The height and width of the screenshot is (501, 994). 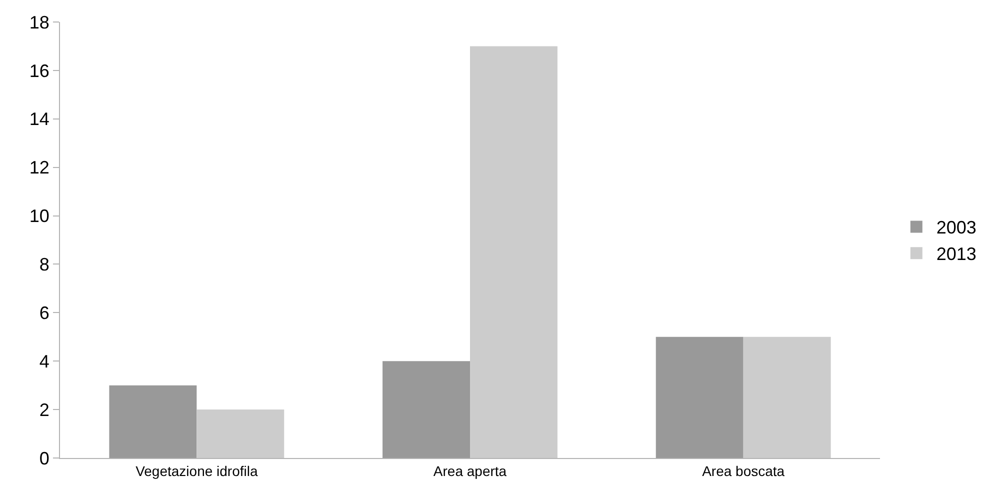 I want to click on y-tick-label: 8, so click(x=44, y=264).